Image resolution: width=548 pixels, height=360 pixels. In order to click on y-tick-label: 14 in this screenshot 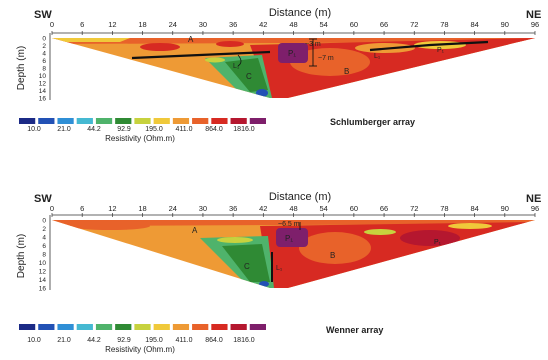, I will do `click(43, 280)`.